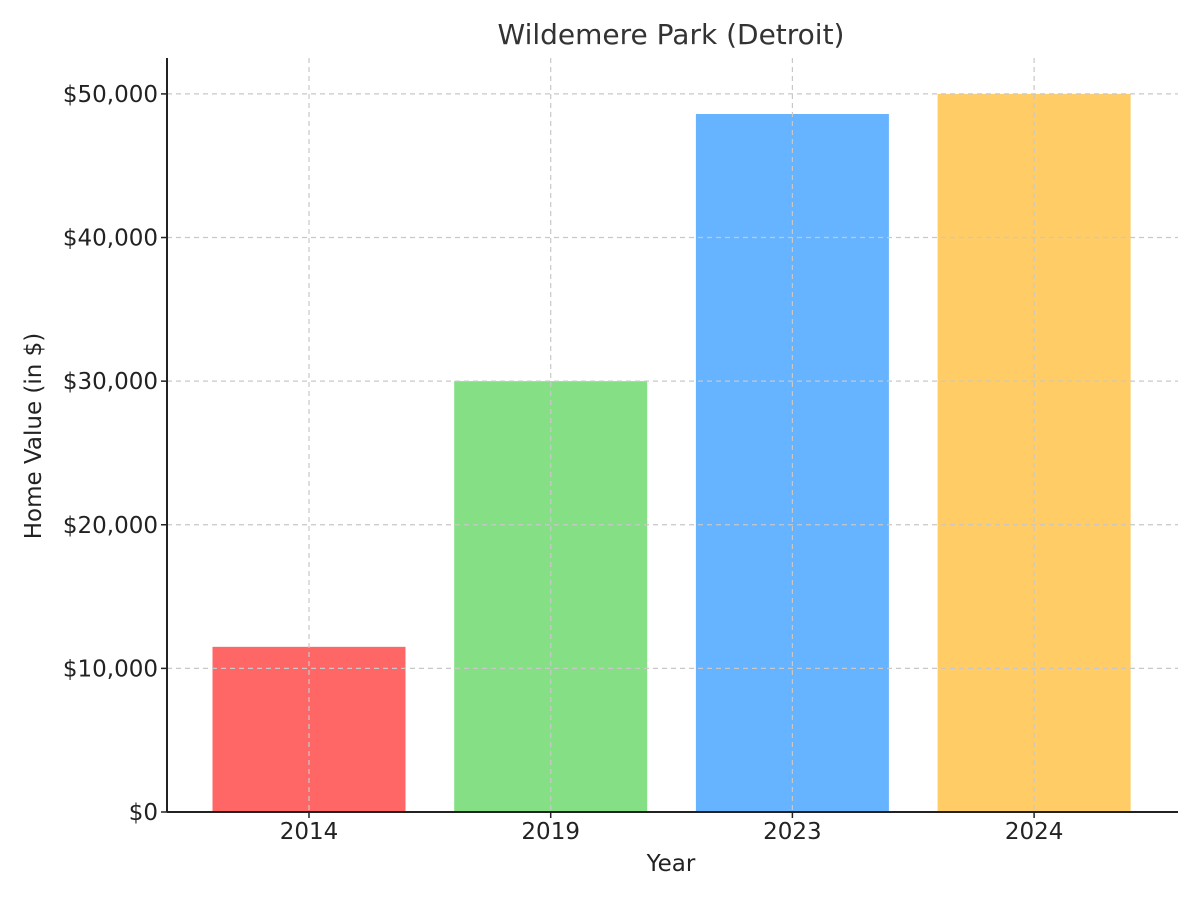 The height and width of the screenshot is (900, 1200). I want to click on x-tick-label: 2024, so click(1034, 832).